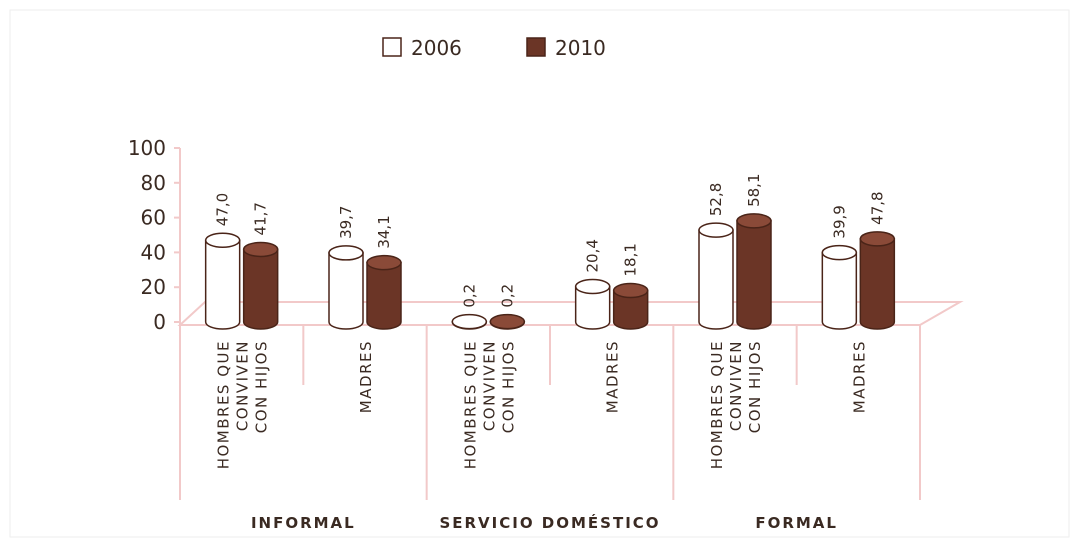  I want to click on y-tick-label: 60, so click(153, 218).